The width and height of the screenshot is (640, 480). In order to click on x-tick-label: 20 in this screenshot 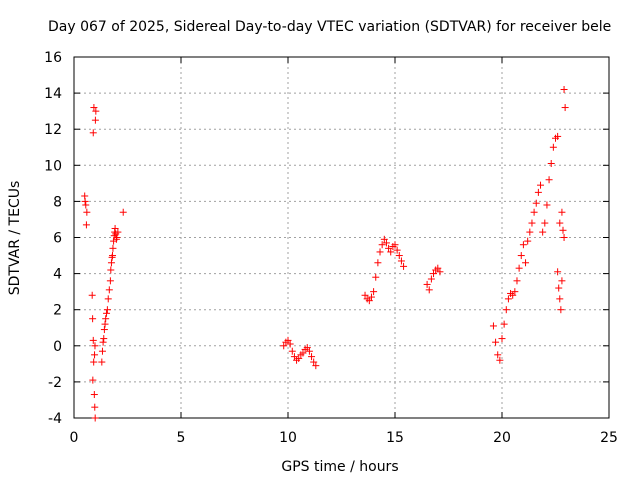, I will do `click(502, 438)`.